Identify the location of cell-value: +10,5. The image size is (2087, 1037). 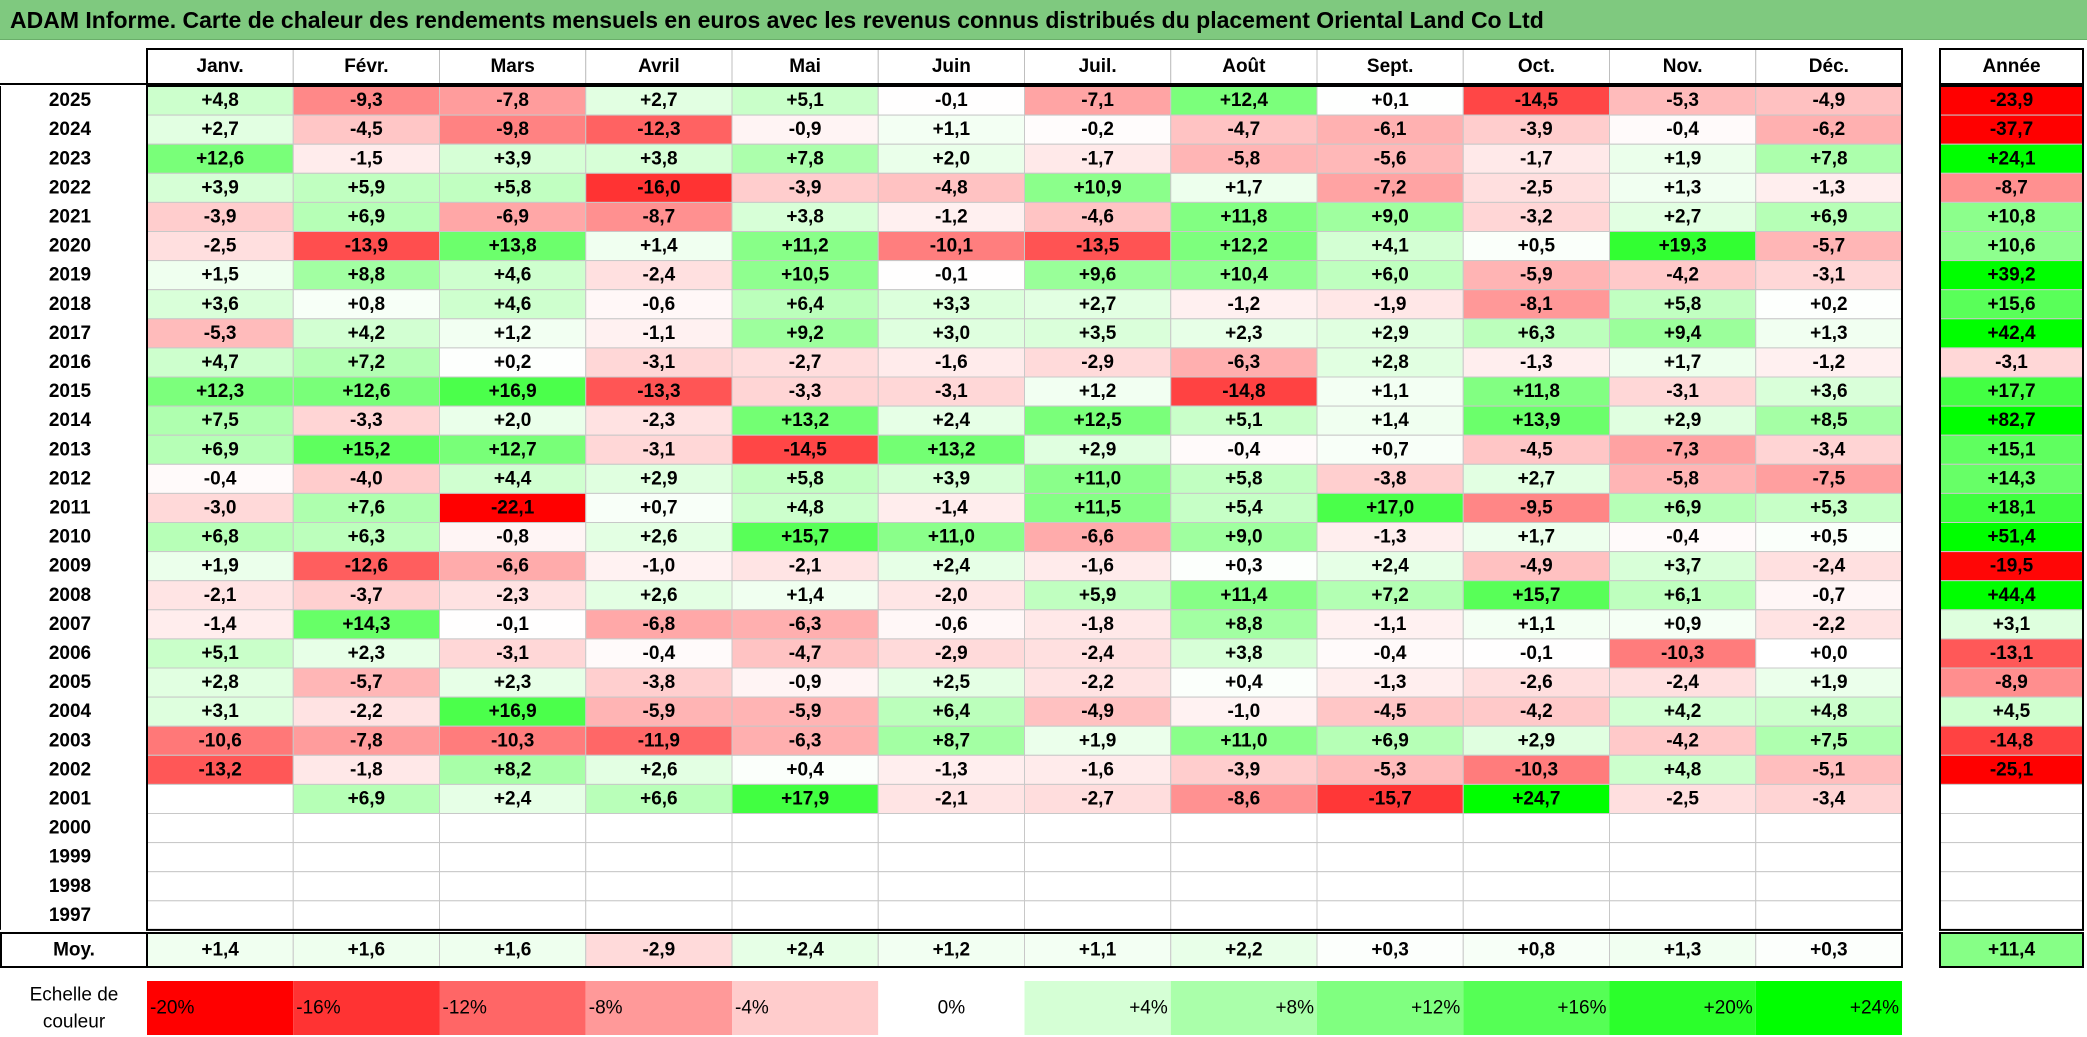
(805, 275).